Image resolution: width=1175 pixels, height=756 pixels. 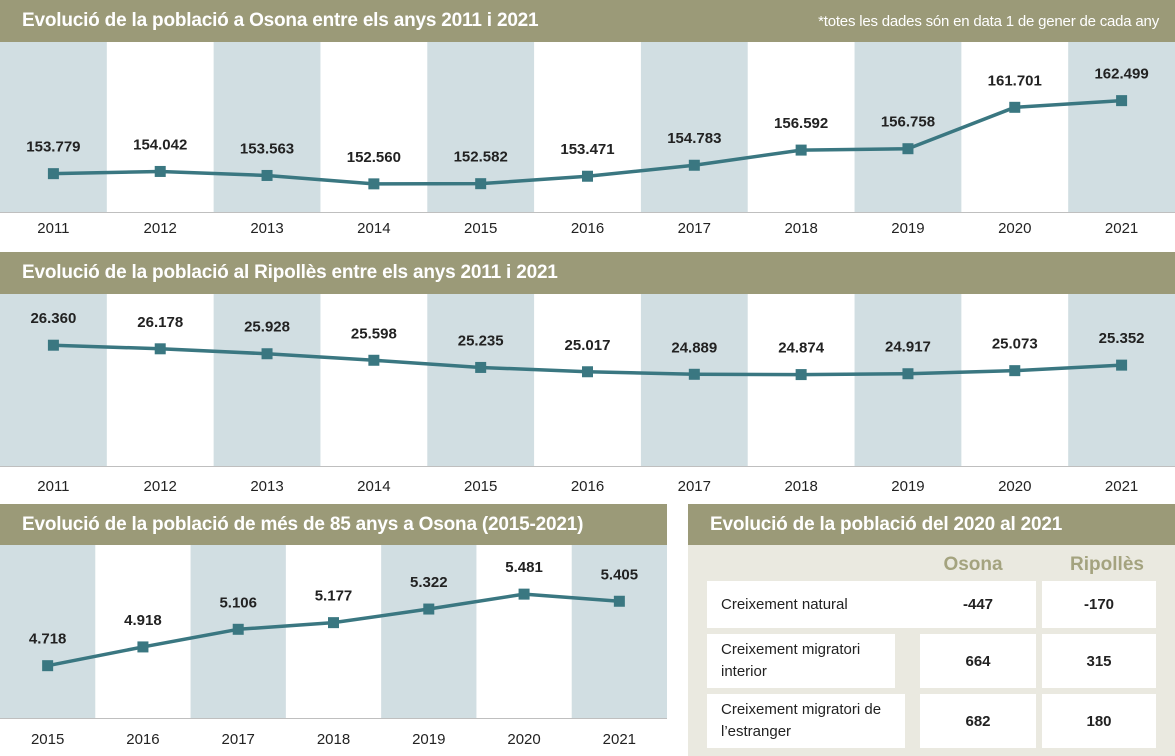 I want to click on chart3-point-2016, so click(x=143, y=647).